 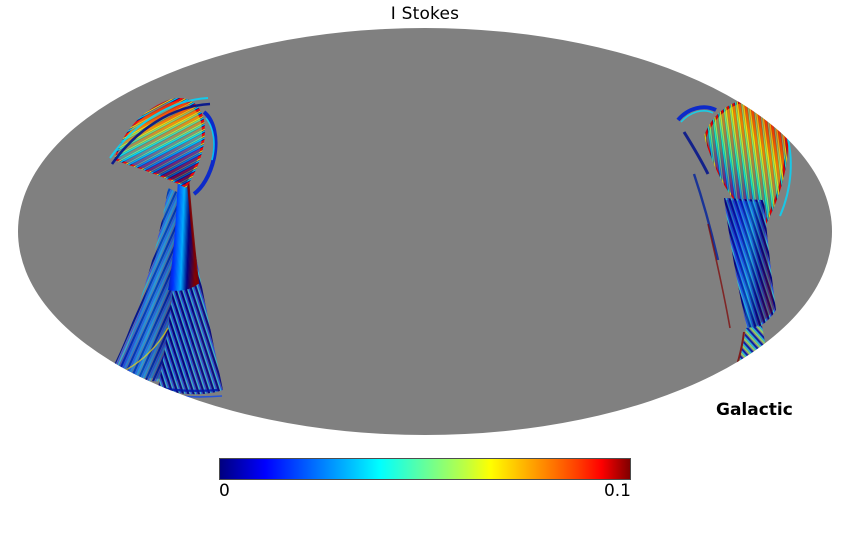 What do you see at coordinates (617, 491) in the screenshot?
I see `colorbar-max-label: 0.1` at bounding box center [617, 491].